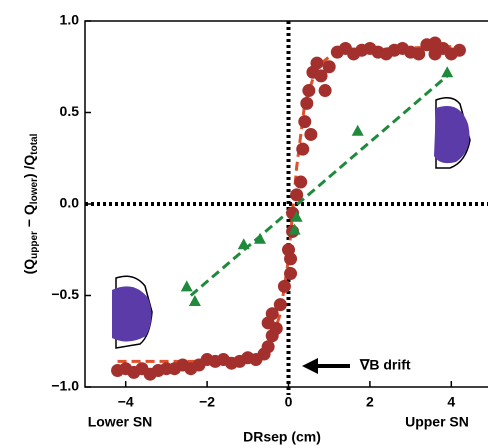  Describe the element at coordinates (34, 143) in the screenshot. I see `y-label-part: total` at that location.